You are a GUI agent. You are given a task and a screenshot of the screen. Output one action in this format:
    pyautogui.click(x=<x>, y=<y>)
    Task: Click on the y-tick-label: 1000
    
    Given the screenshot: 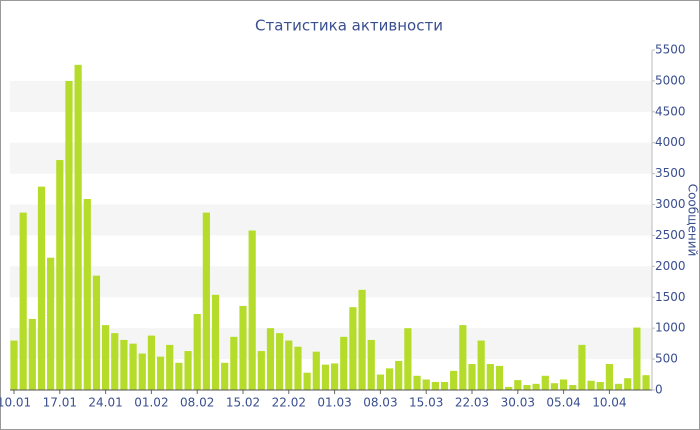 What is the action you would take?
    pyautogui.click(x=670, y=328)
    